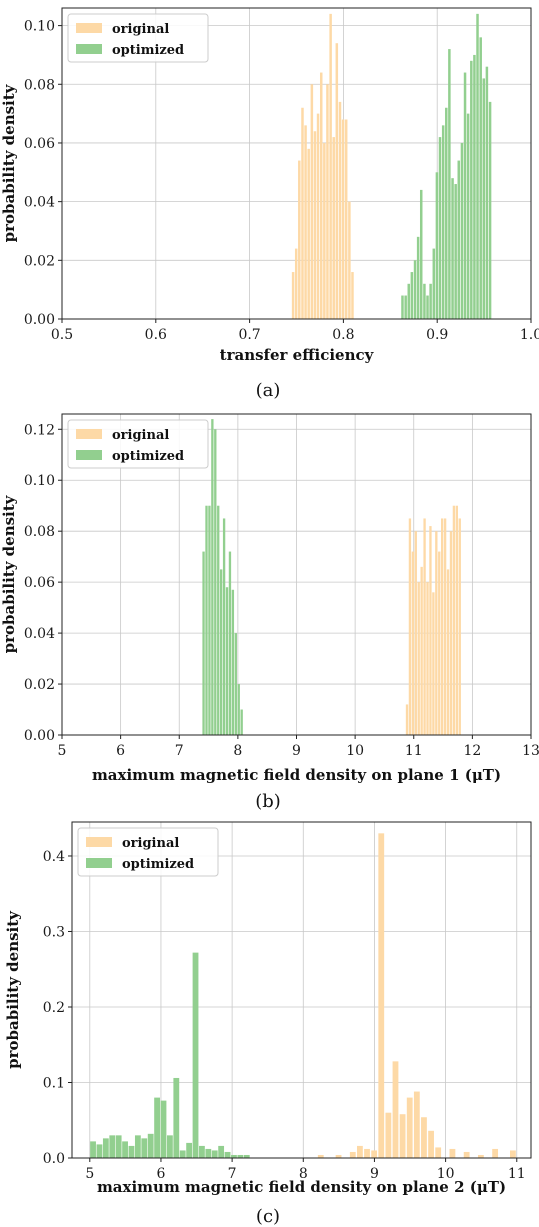 This screenshot has height=1227, width=539. I want to click on y-tick-label: 0.02, so click(39, 261).